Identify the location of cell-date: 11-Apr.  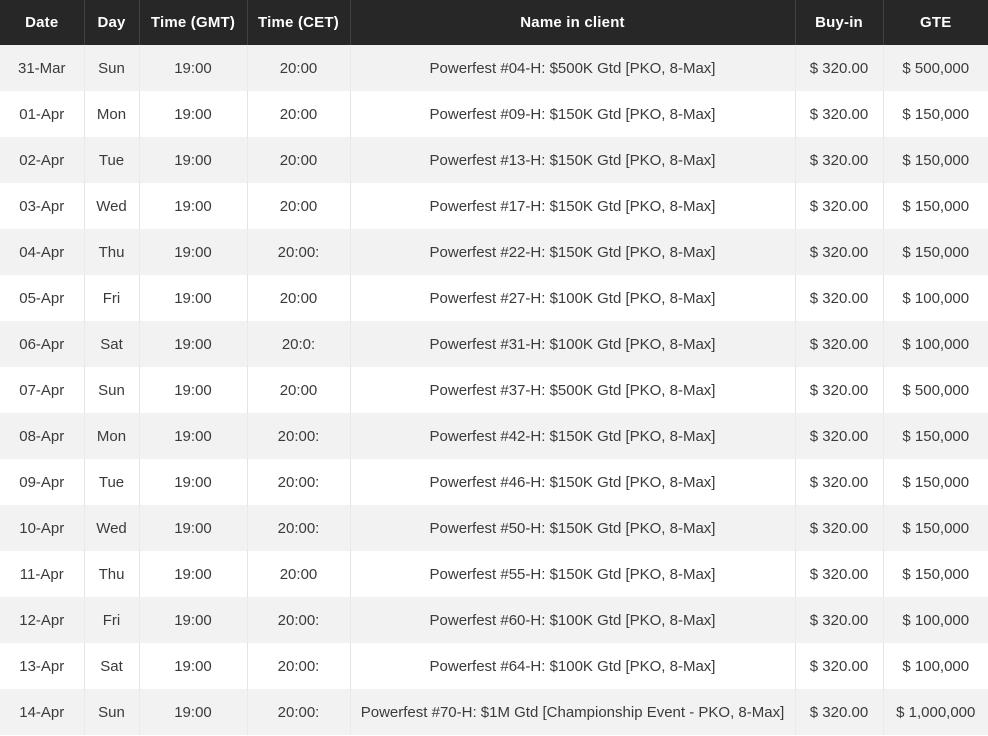
(42, 574).